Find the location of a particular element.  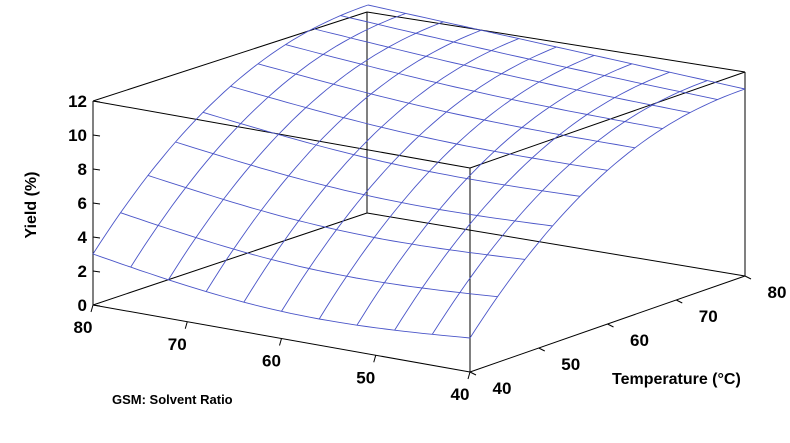

x-axis-title: Temperature (°C) is located at coordinates (676, 379).